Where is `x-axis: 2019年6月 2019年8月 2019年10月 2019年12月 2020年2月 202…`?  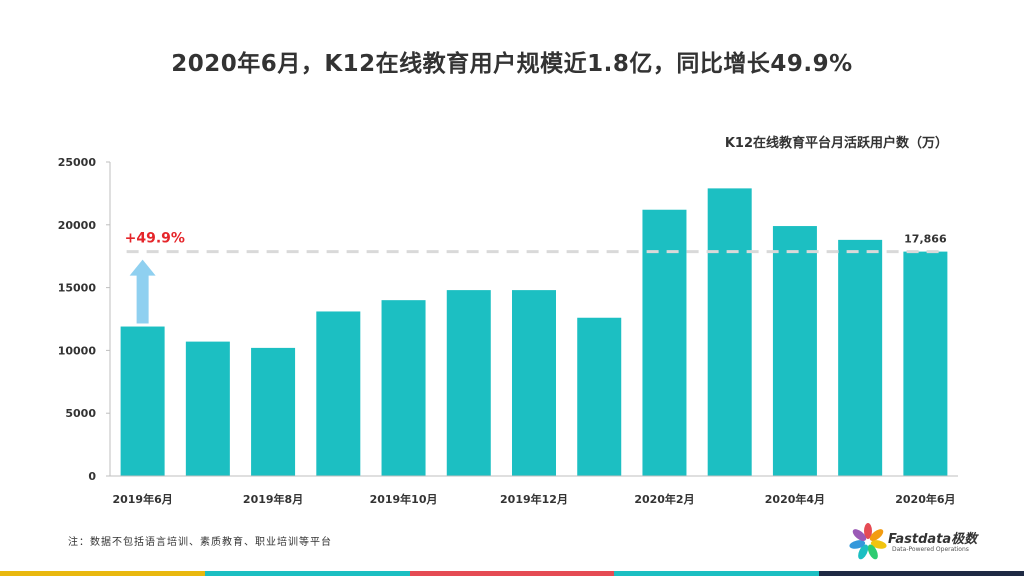 x-axis: 2019年6月 2019年8月 2019年10月 2019年12月 2020年2月 202… is located at coordinates (534, 490).